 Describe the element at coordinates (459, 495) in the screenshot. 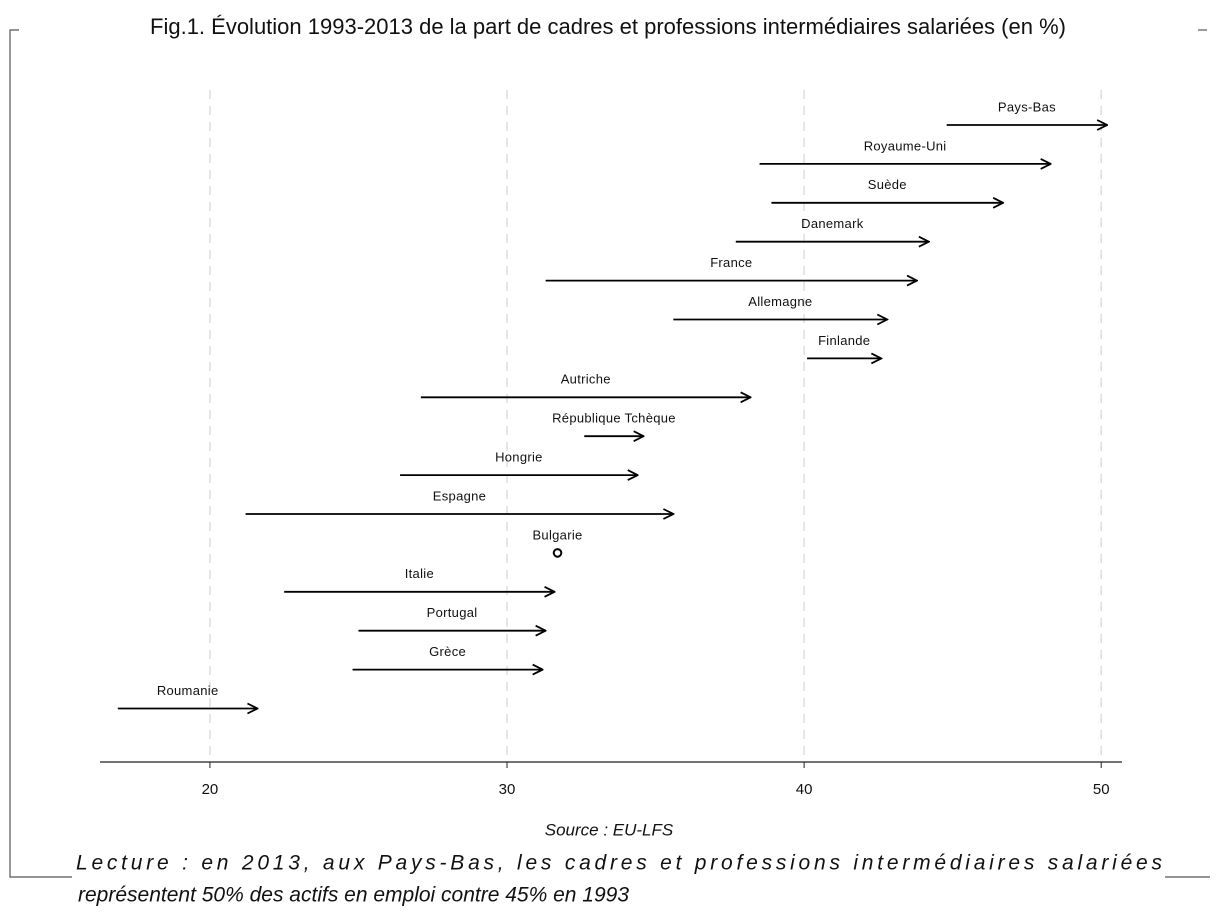

I see `category-label: Espagne` at that location.